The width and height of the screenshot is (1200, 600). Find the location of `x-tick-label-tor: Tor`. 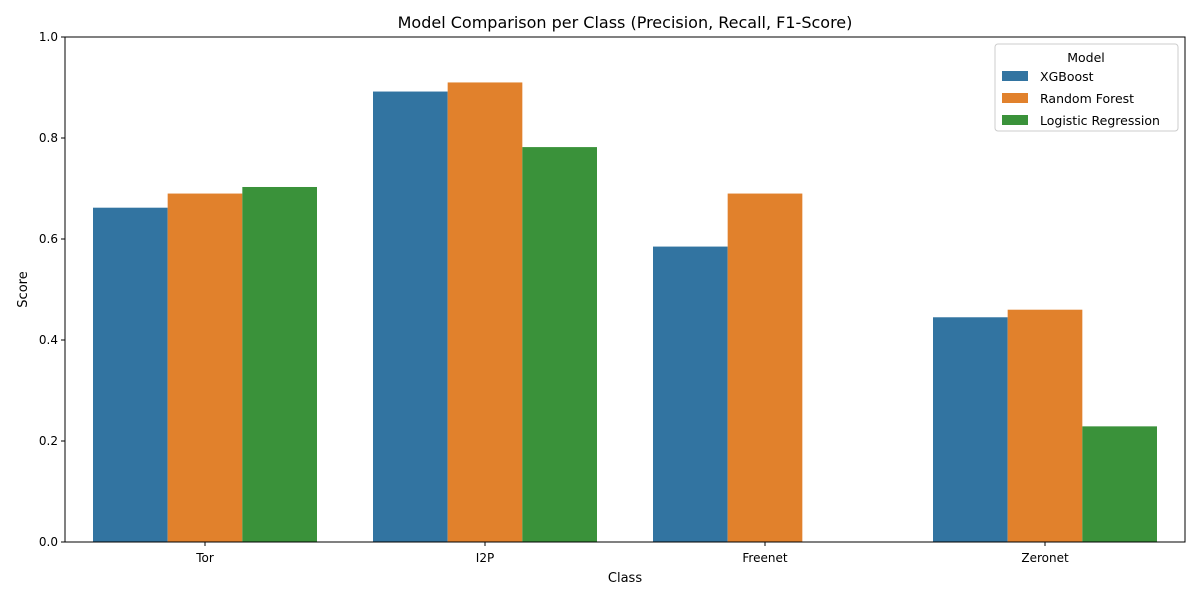

x-tick-label-tor: Tor is located at coordinates (204, 558).